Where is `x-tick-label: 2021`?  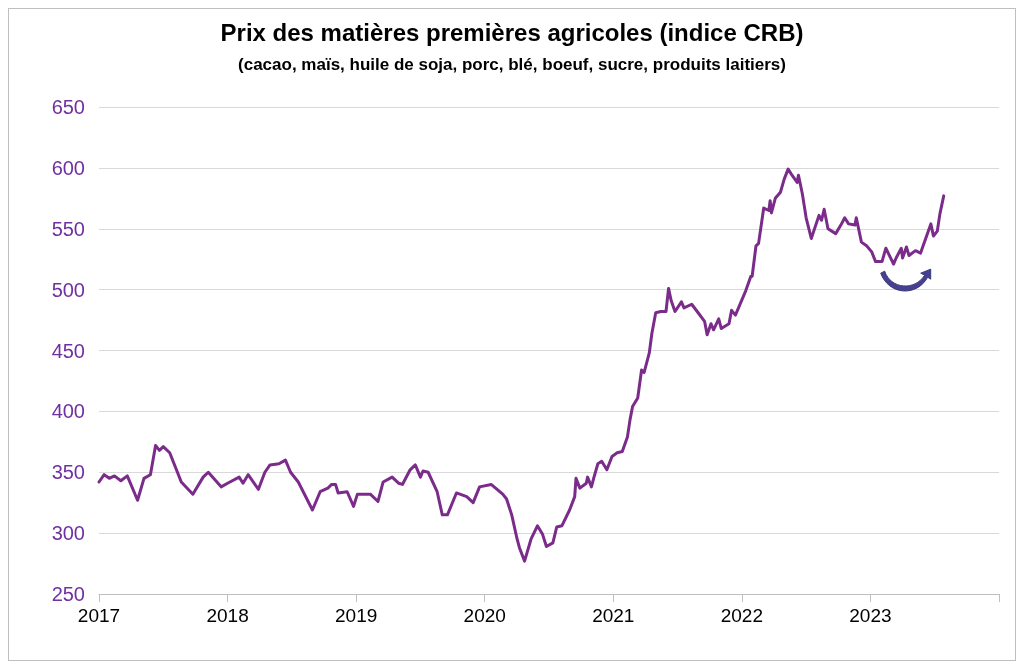 x-tick-label: 2021 is located at coordinates (613, 615).